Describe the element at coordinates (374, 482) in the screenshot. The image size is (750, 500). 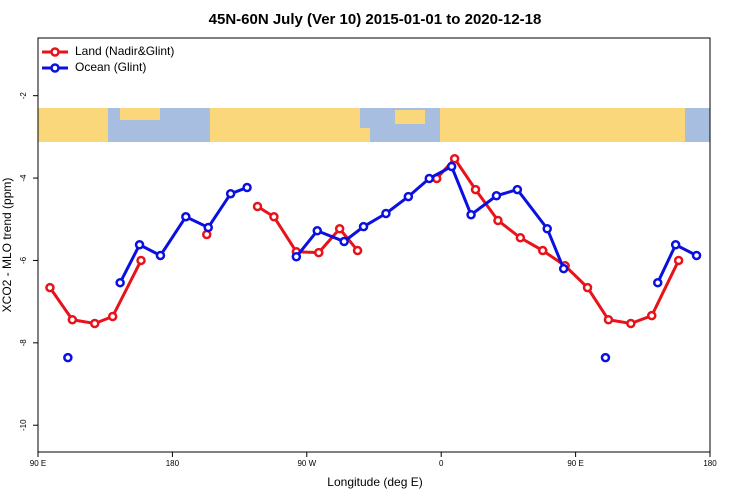
I see `x-axis-label: Longitude (deg E)` at that location.